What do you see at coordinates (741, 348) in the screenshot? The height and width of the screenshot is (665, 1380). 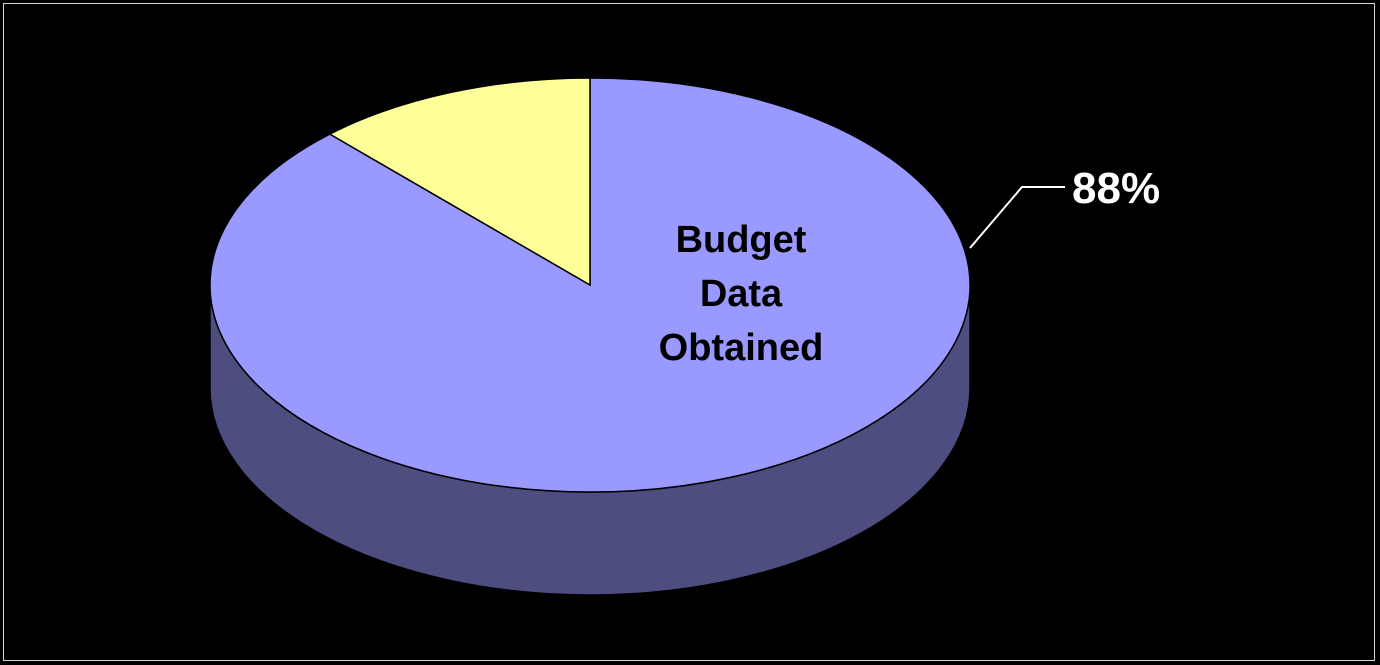 I see `slice-label-line-2: Obtained` at bounding box center [741, 348].